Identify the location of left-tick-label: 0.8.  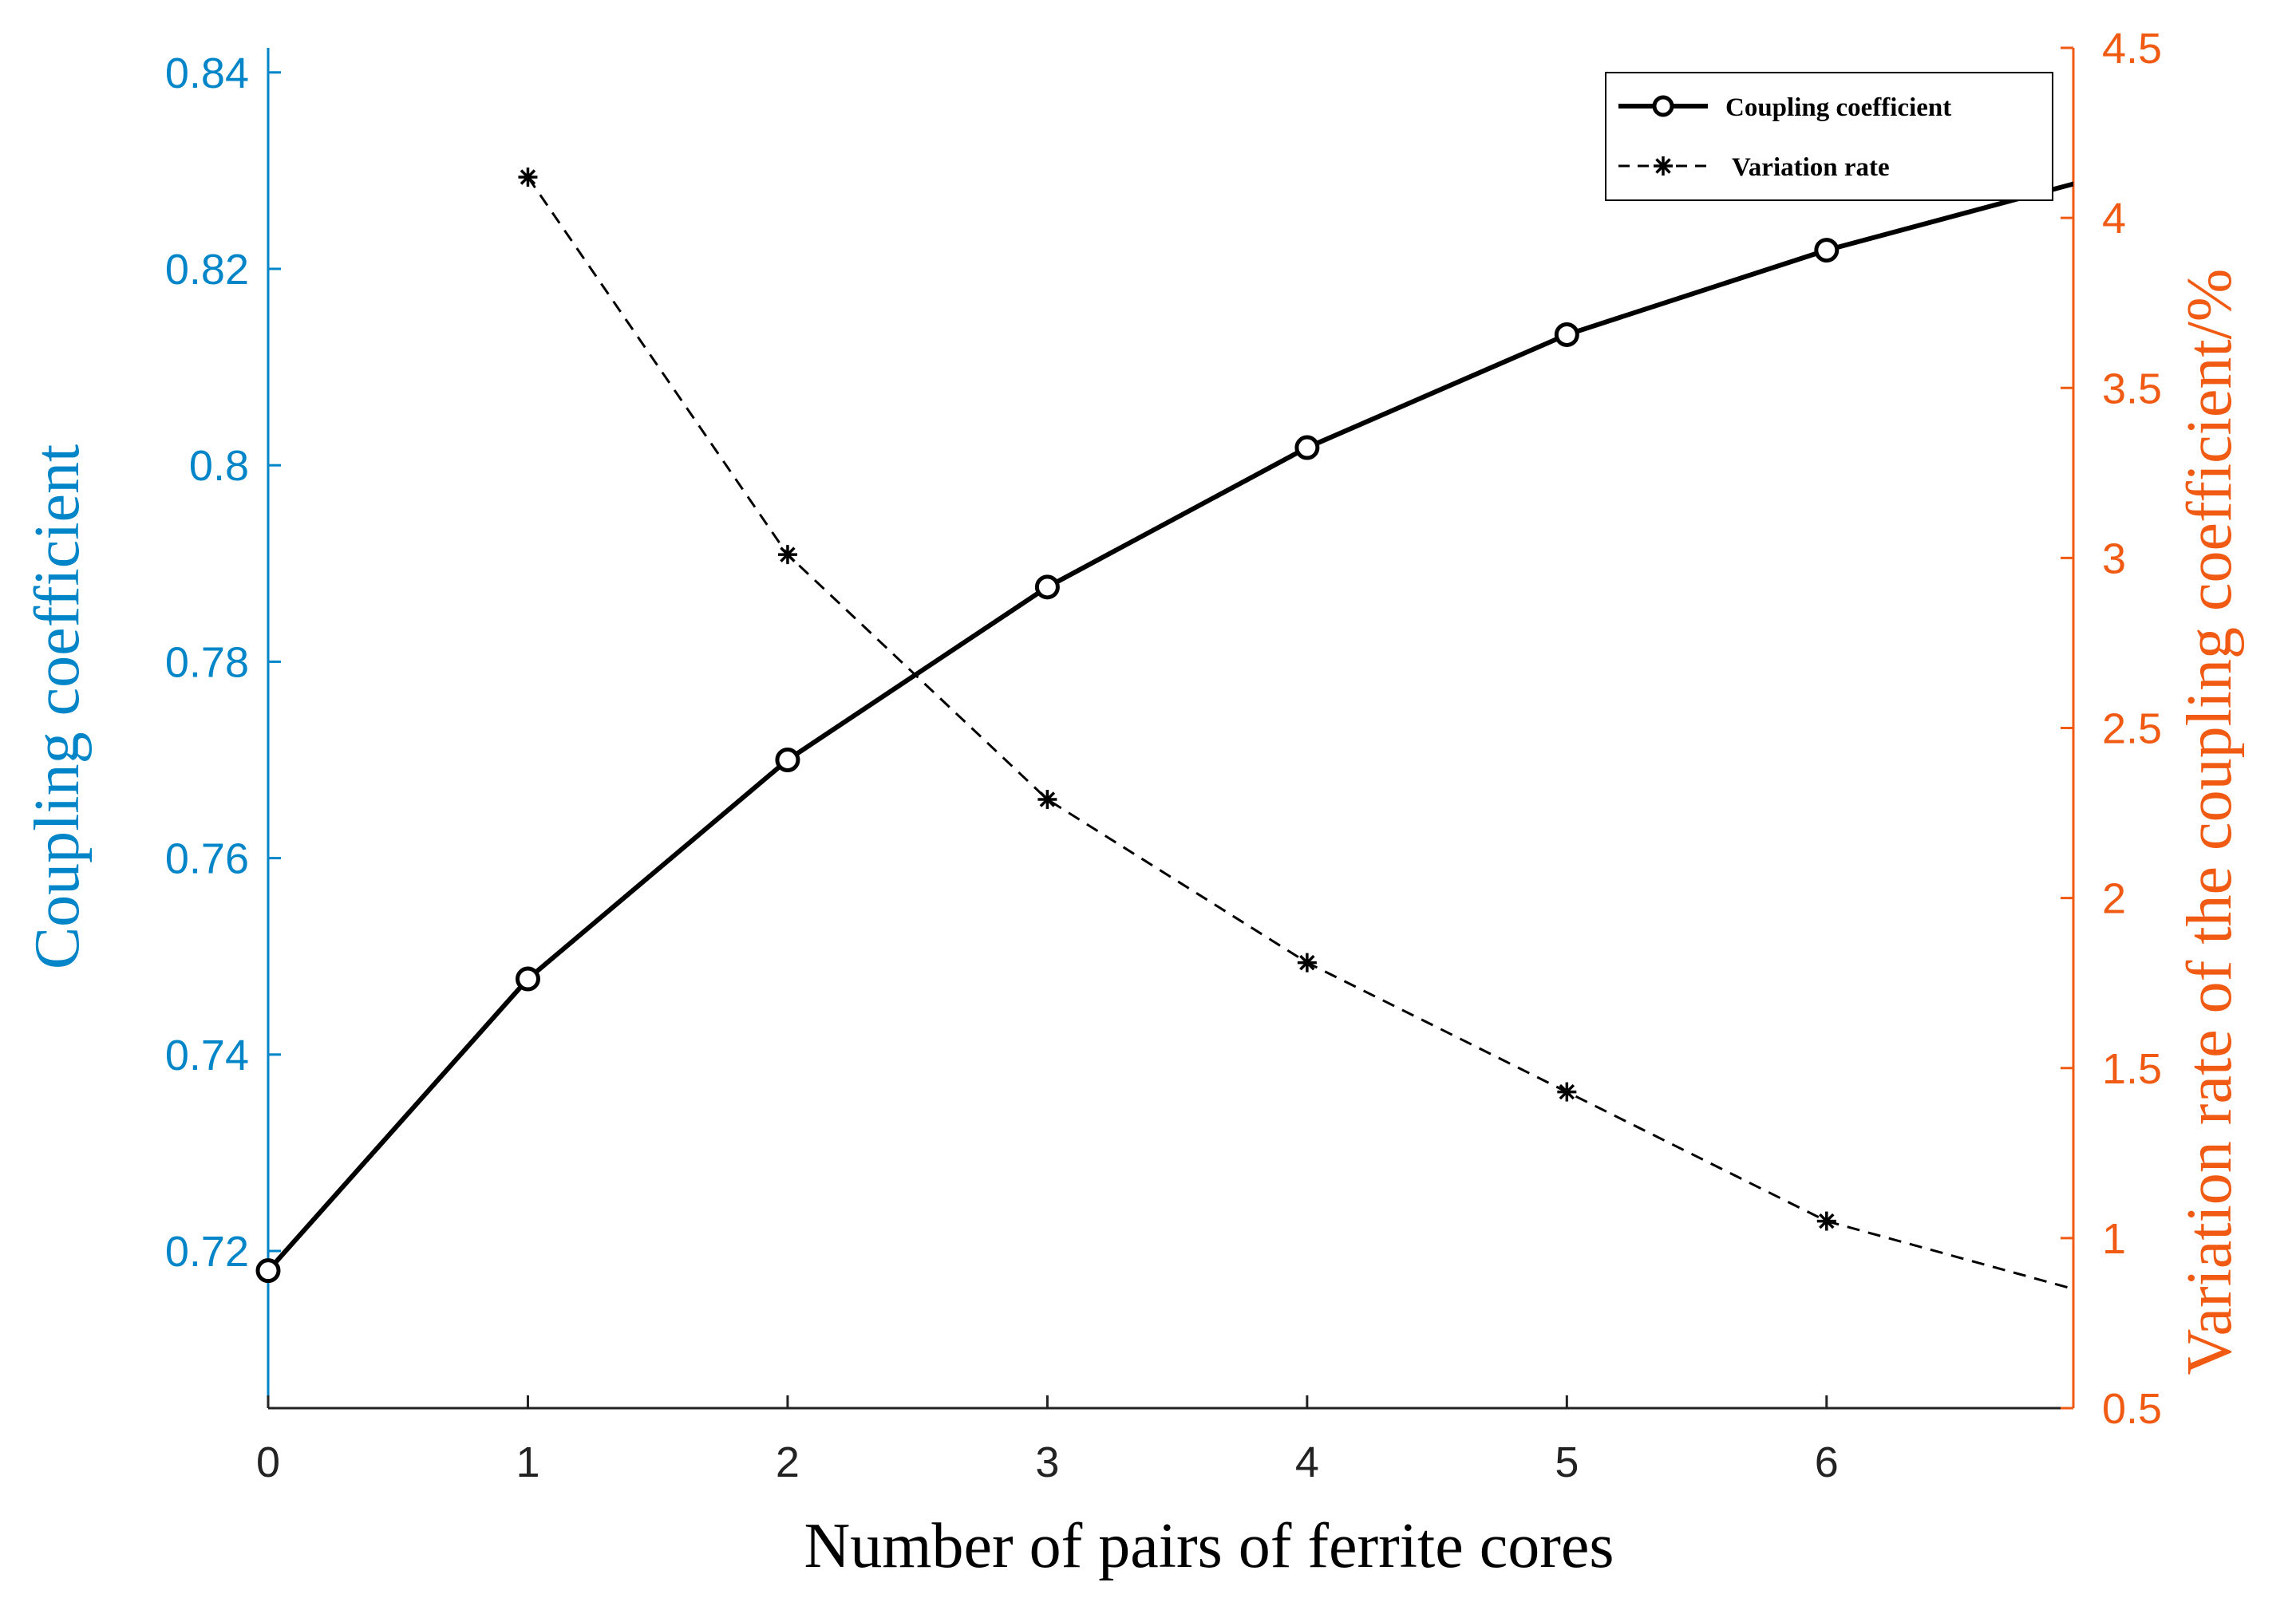
(219, 466).